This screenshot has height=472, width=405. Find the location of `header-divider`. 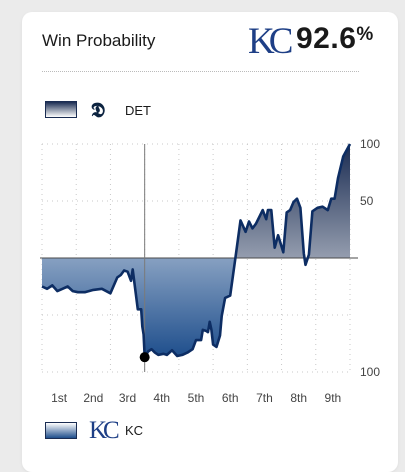

header-divider is located at coordinates (200, 71).